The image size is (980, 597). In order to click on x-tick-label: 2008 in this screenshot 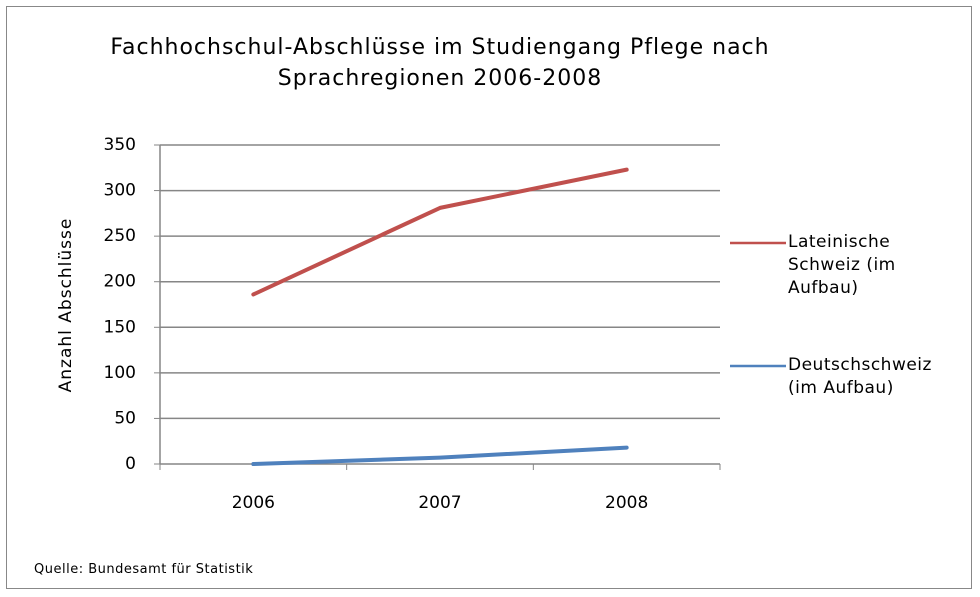, I will do `click(626, 503)`.